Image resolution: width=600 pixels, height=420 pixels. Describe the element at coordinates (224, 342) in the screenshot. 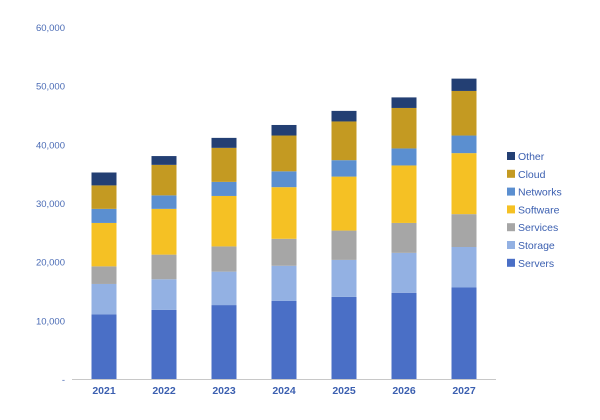

I see `bar-segment-servers-2023` at that location.